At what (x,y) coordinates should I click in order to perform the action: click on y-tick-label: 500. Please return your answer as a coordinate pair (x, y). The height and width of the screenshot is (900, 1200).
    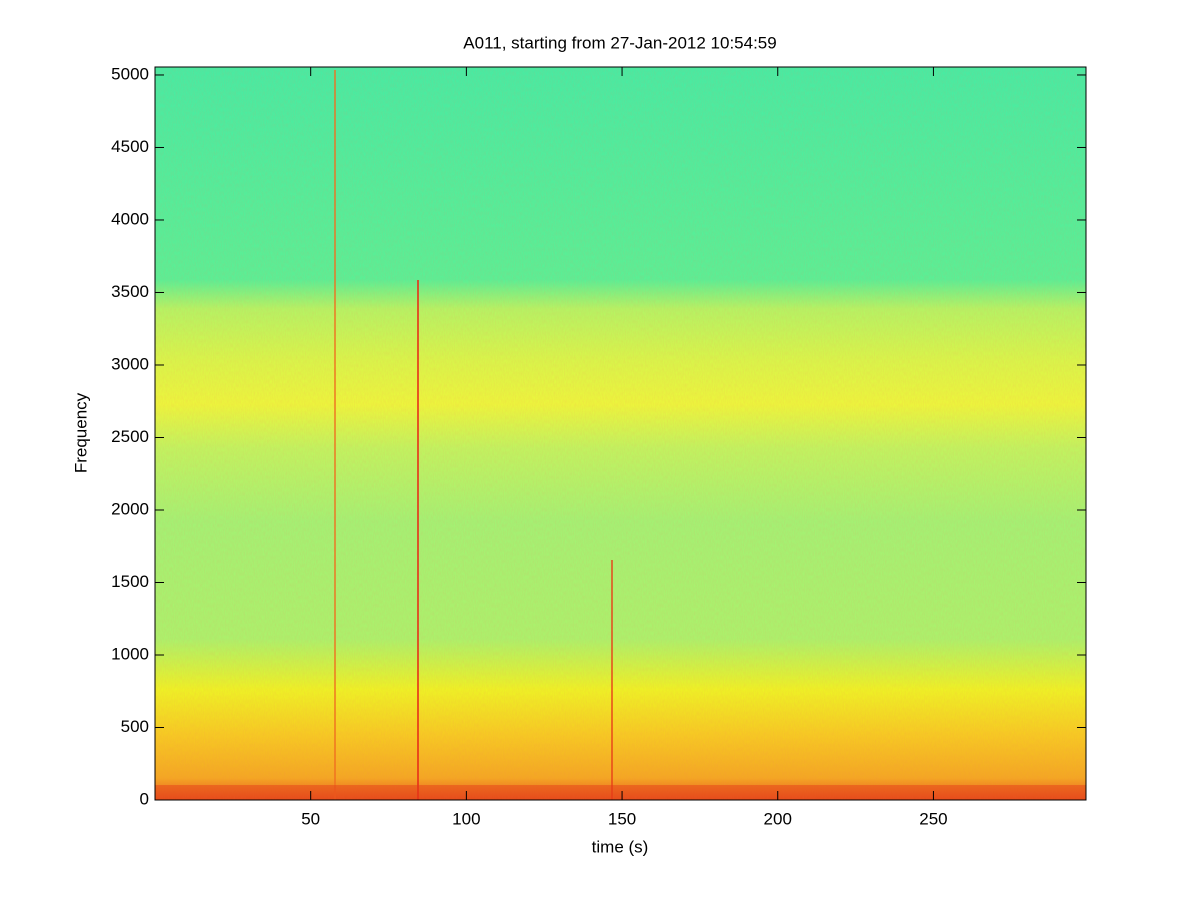
    Looking at the image, I should click on (135, 726).